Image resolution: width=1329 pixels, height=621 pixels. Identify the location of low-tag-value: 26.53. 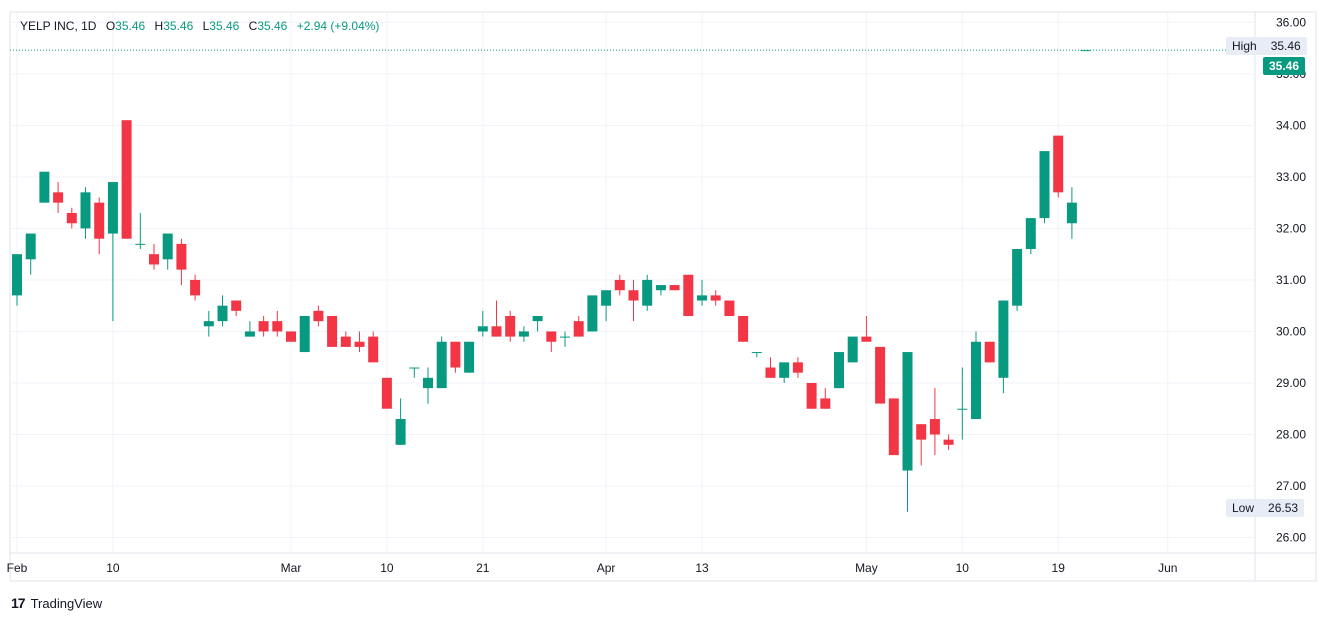
(1283, 508).